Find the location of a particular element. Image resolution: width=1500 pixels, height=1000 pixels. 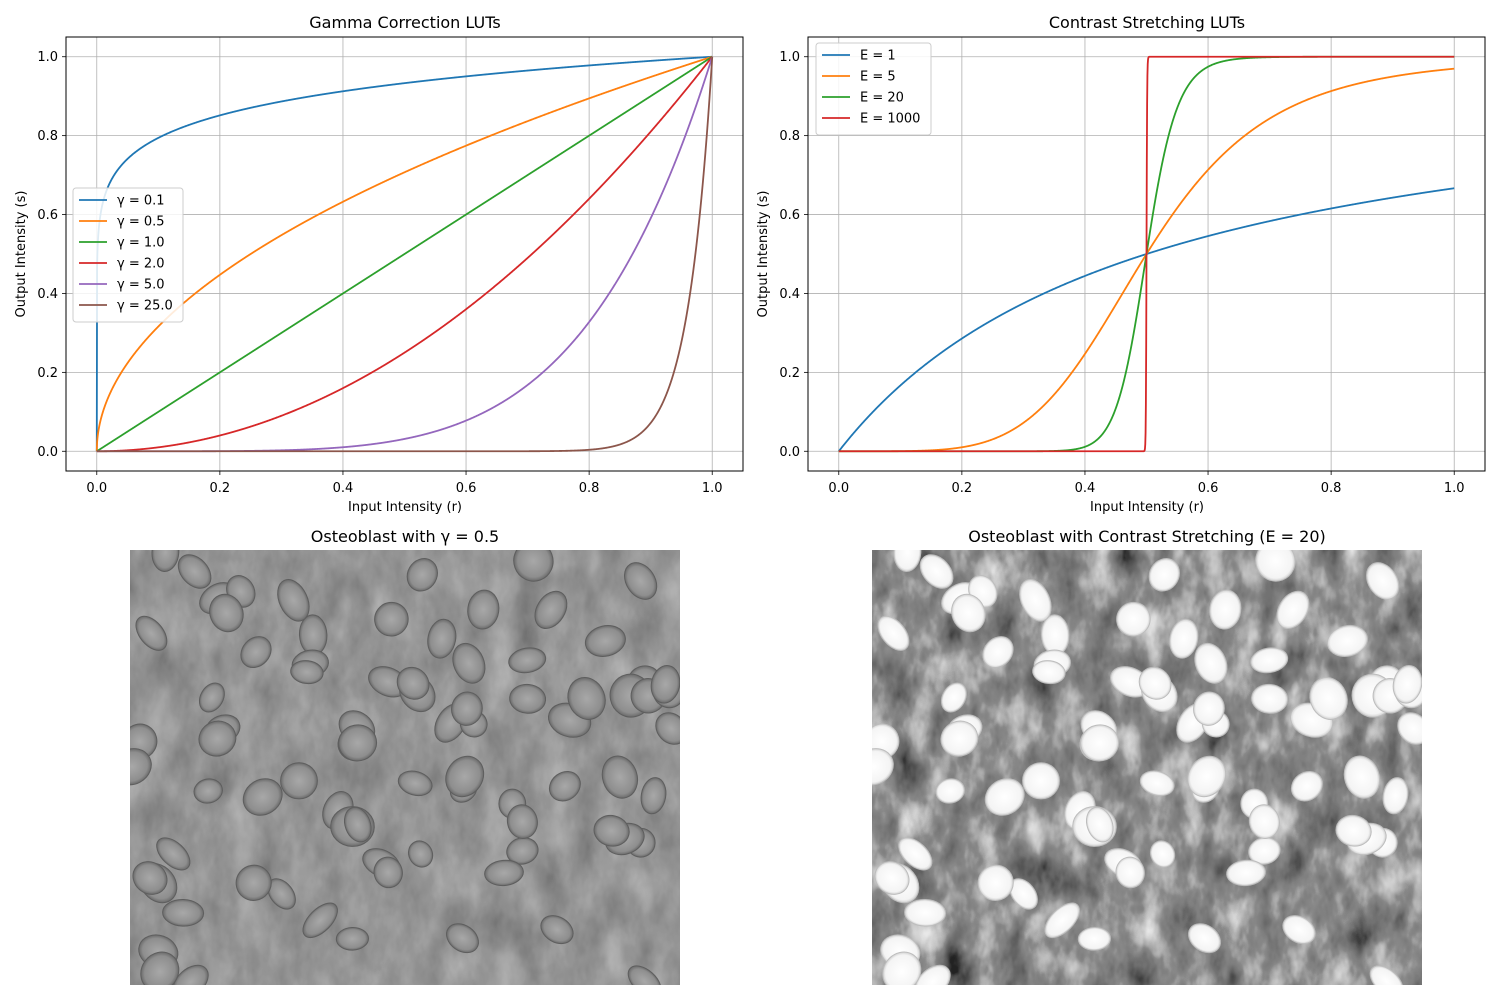

x-tick-label: 0.0 is located at coordinates (838, 488).